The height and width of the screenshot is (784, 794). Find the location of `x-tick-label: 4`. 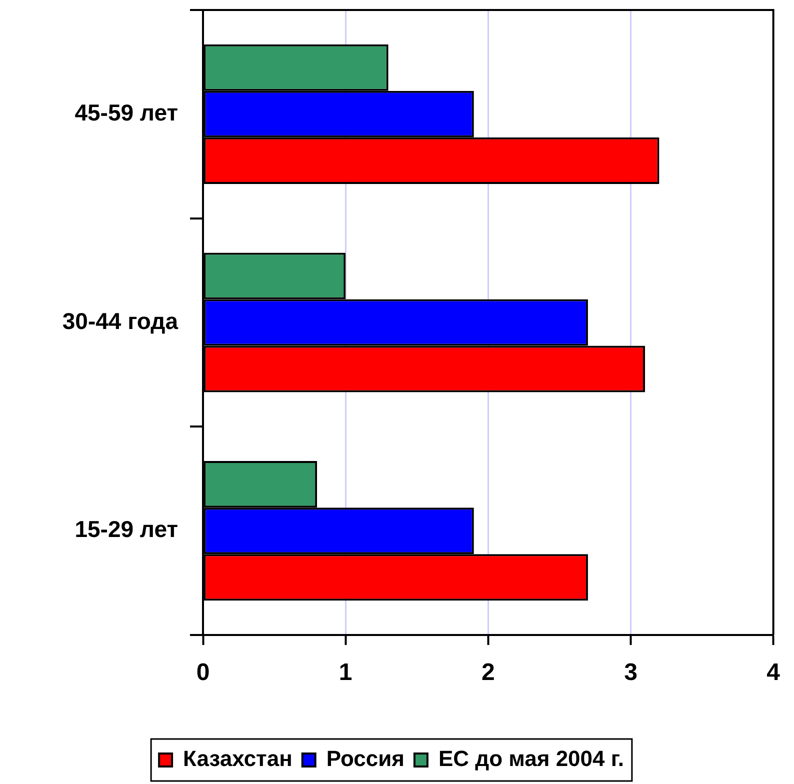

x-tick-label: 4 is located at coordinates (773, 672).